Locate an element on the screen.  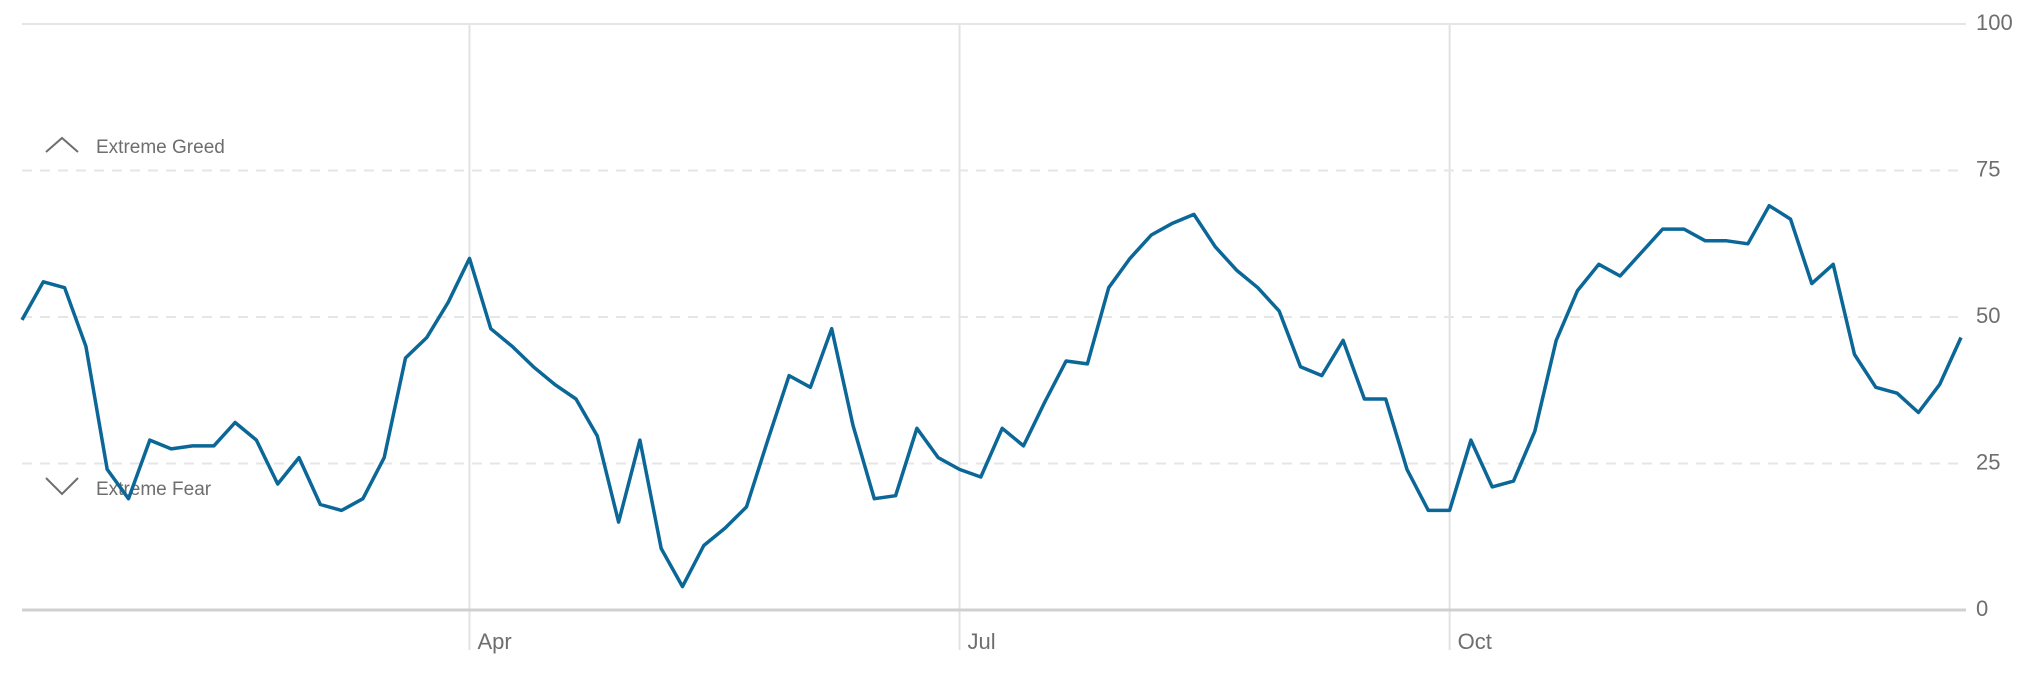
y-tick-label: 0 is located at coordinates (1982, 608).